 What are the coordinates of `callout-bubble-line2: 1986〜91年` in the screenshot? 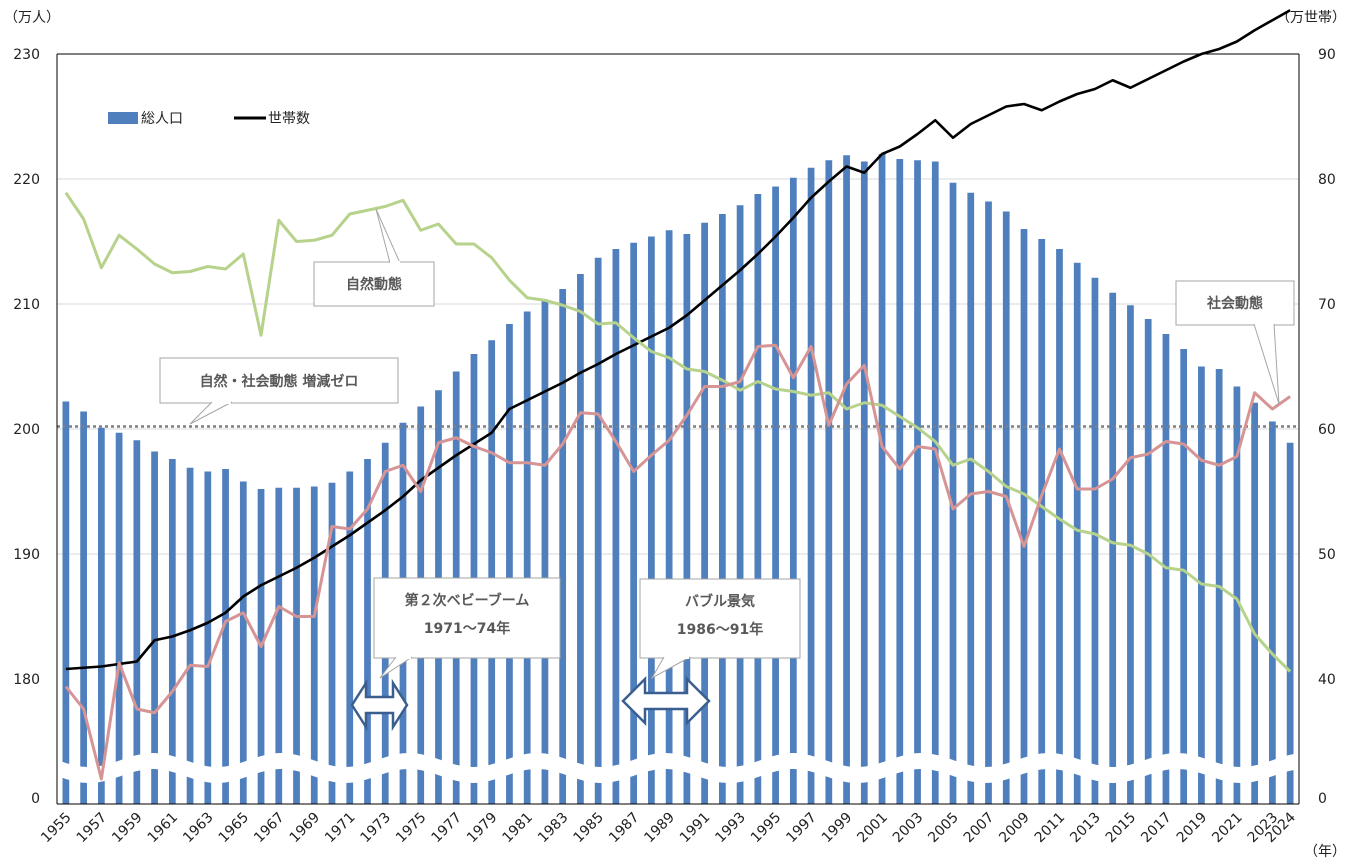 It's located at (720, 629).